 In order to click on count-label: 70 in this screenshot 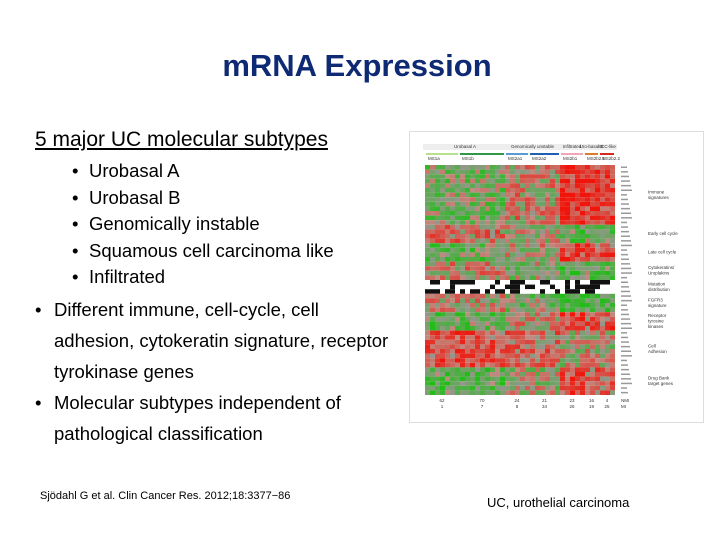, I will do `click(482, 400)`.